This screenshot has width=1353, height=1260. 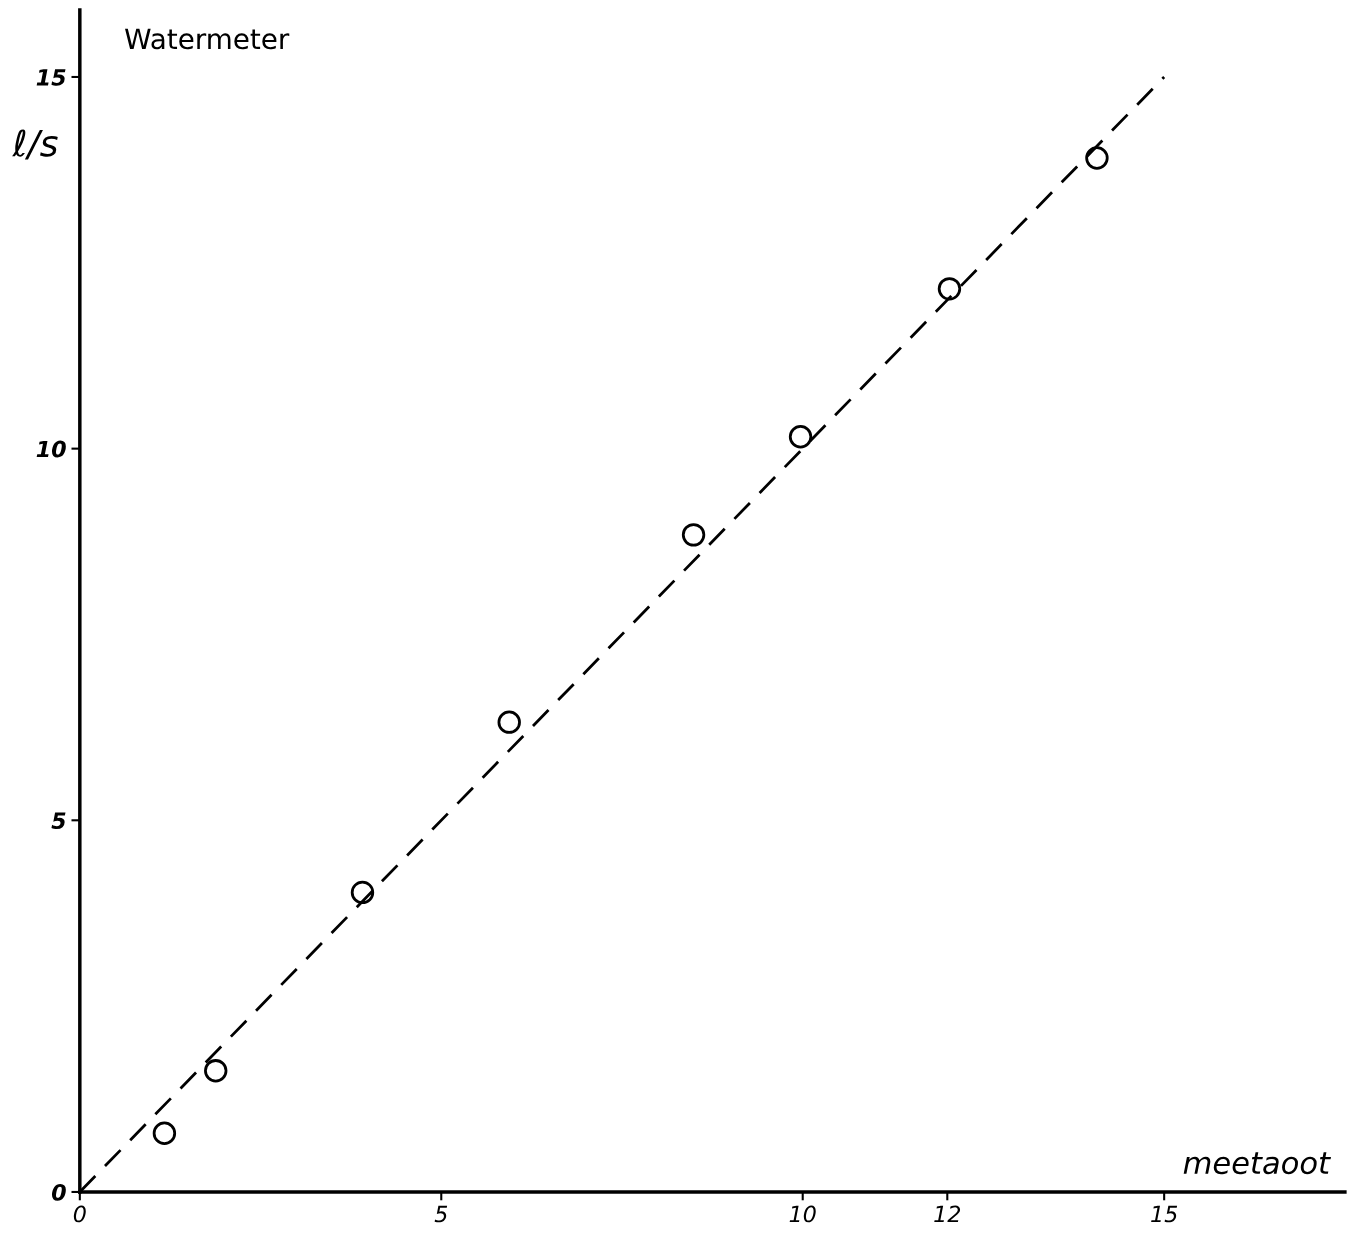 I want to click on text: Watermeter, so click(x=207, y=39).